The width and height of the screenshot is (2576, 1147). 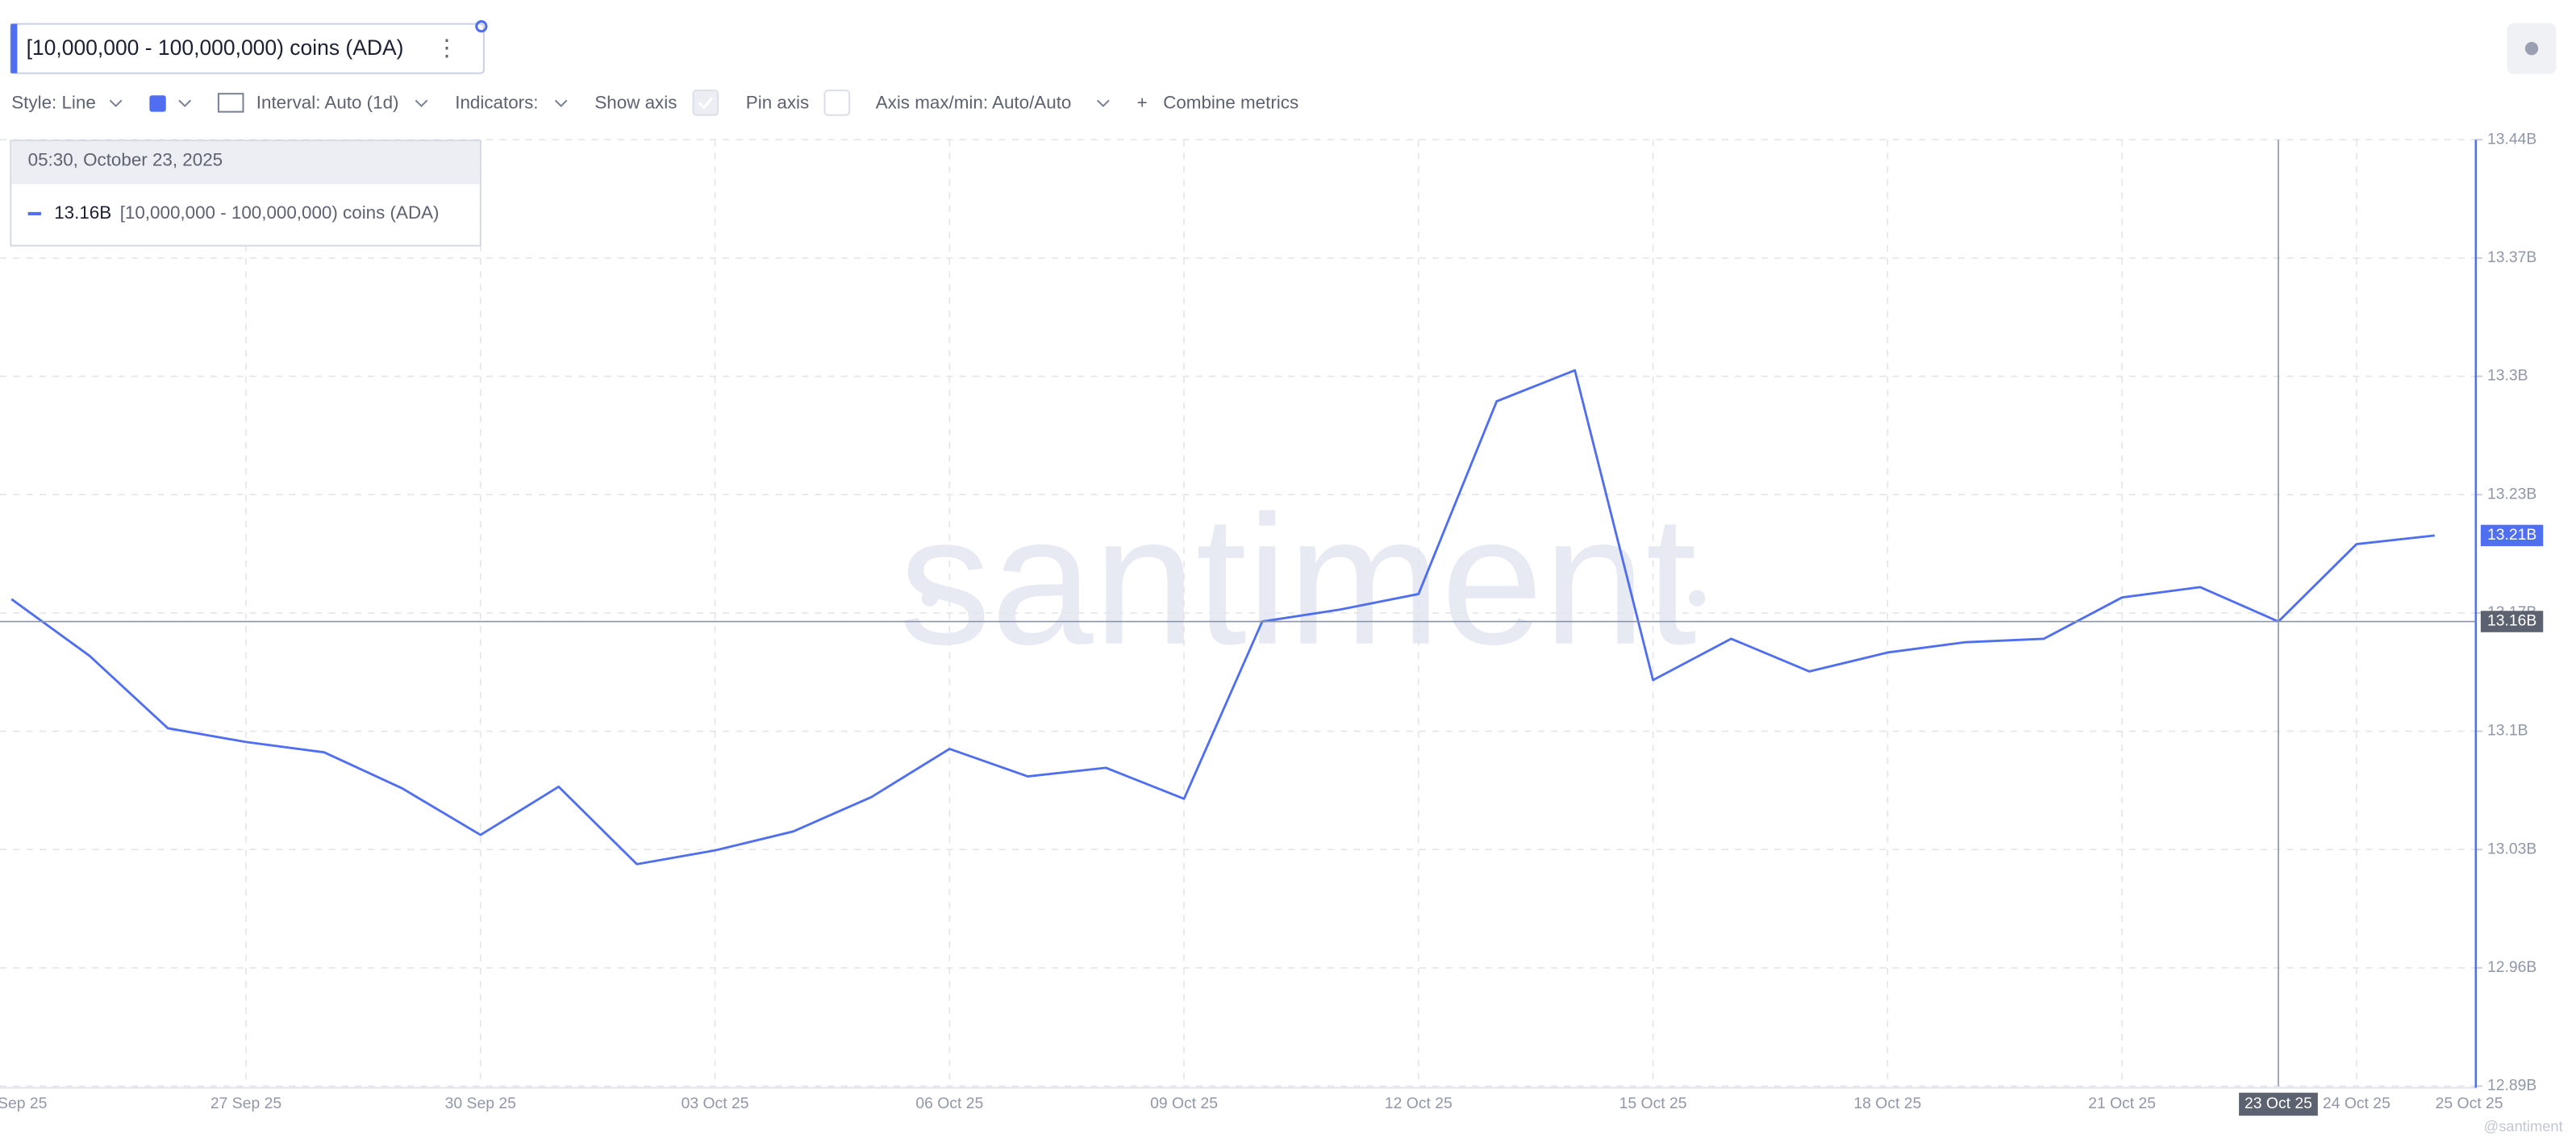 What do you see at coordinates (1653, 1103) in the screenshot?
I see `x-tick-label: 15 Oct 25` at bounding box center [1653, 1103].